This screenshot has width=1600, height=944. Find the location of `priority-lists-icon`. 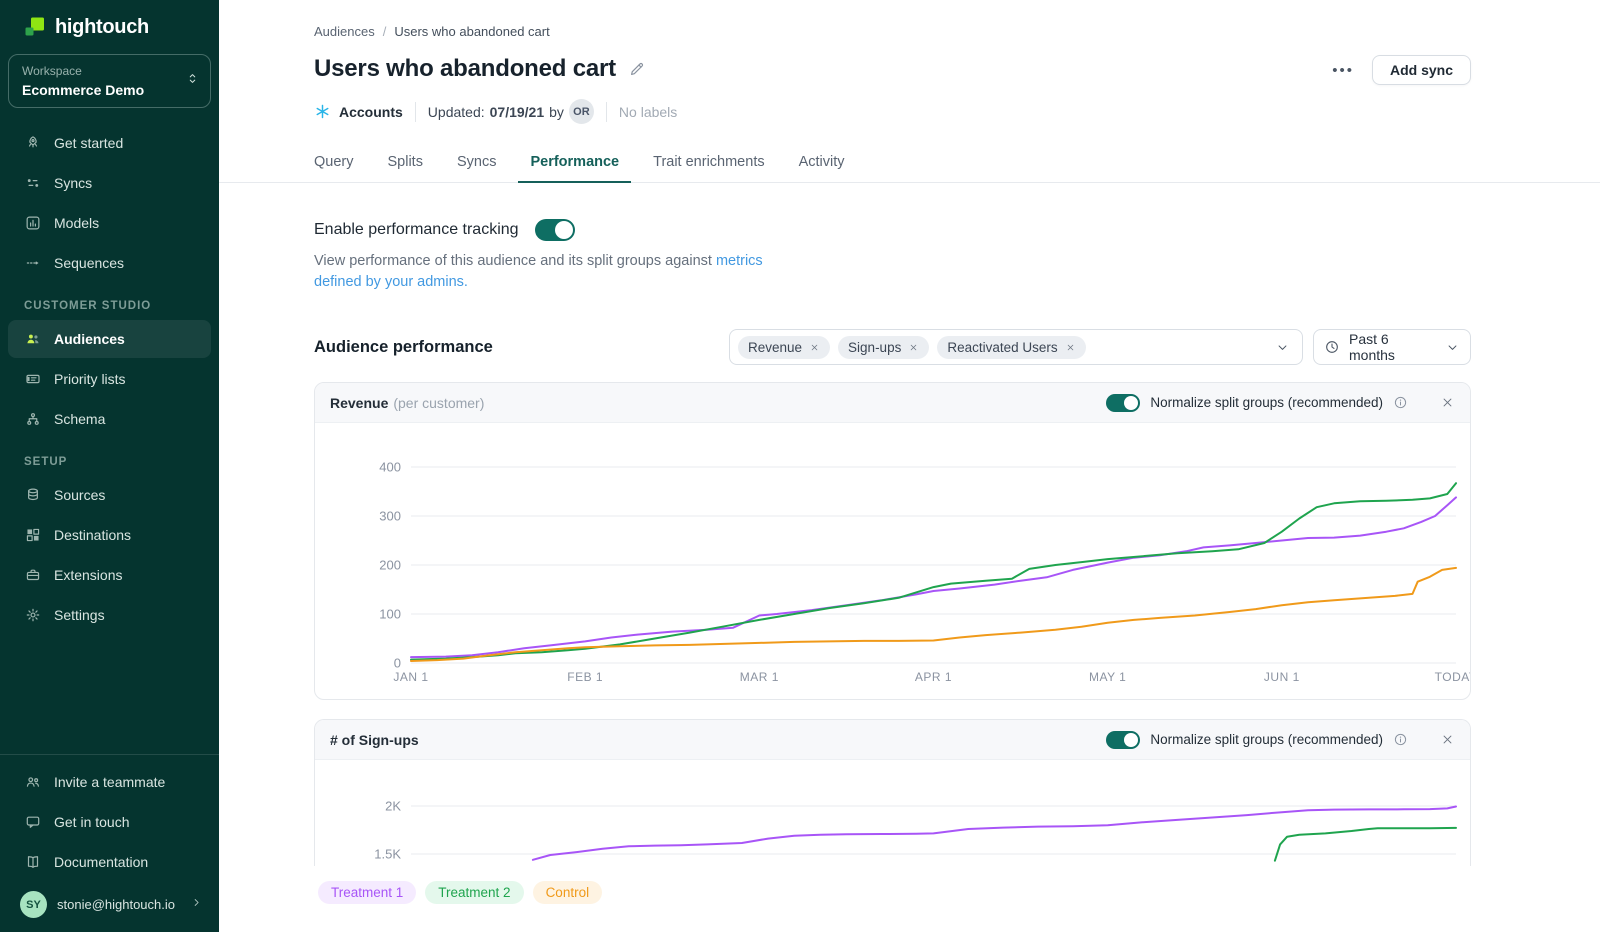

priority-lists-icon is located at coordinates (33, 379).